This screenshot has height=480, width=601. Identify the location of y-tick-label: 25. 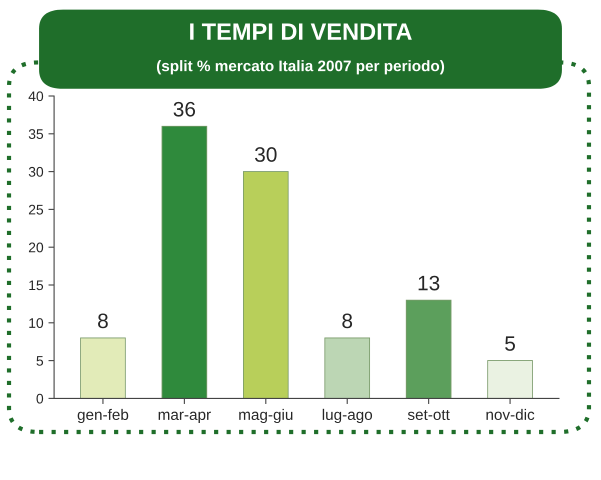
(36, 209).